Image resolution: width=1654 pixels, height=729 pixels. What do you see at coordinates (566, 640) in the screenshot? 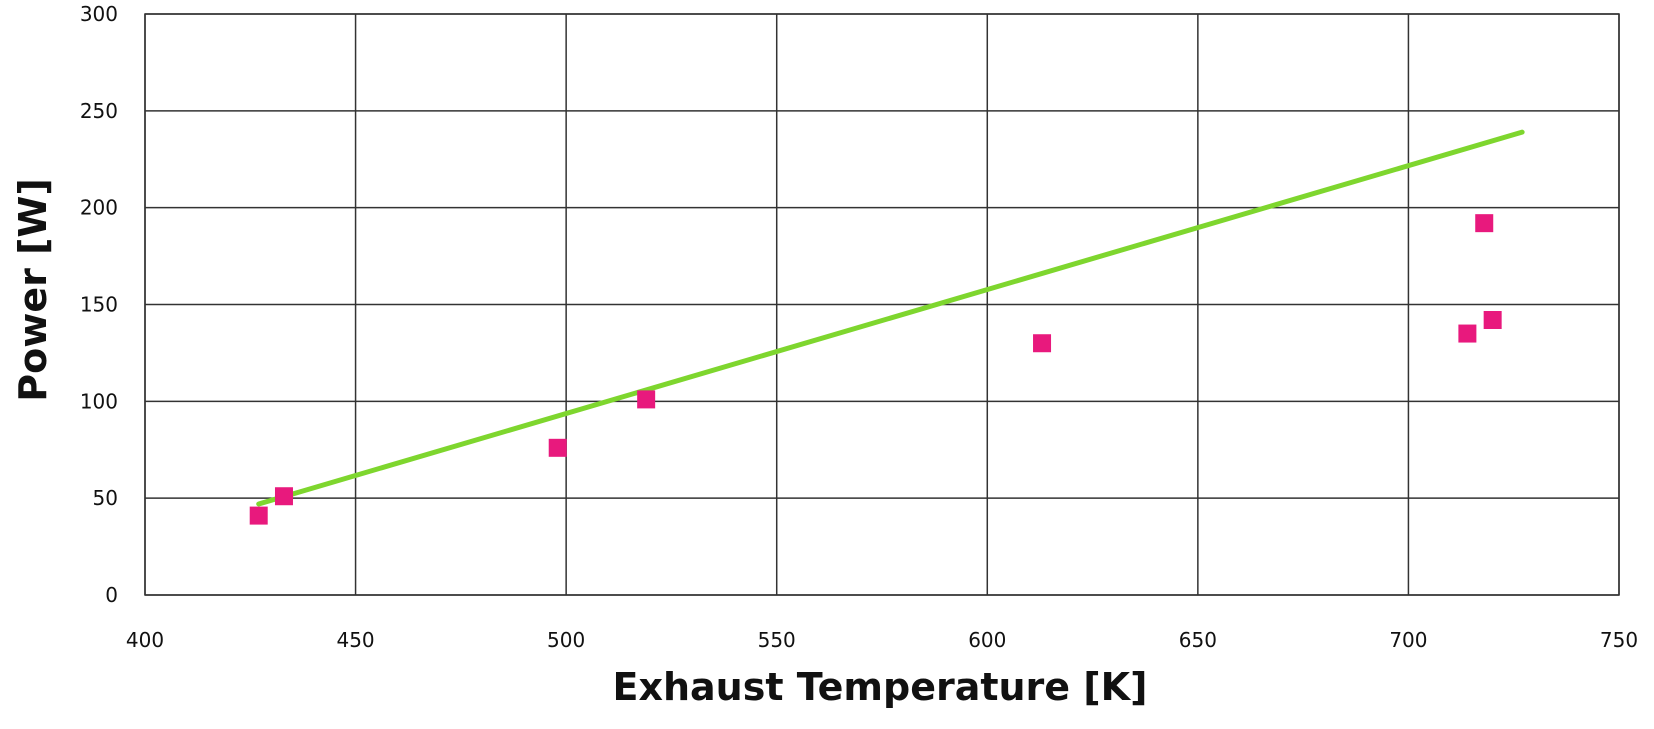
I see `x-tick-label: 500` at bounding box center [566, 640].